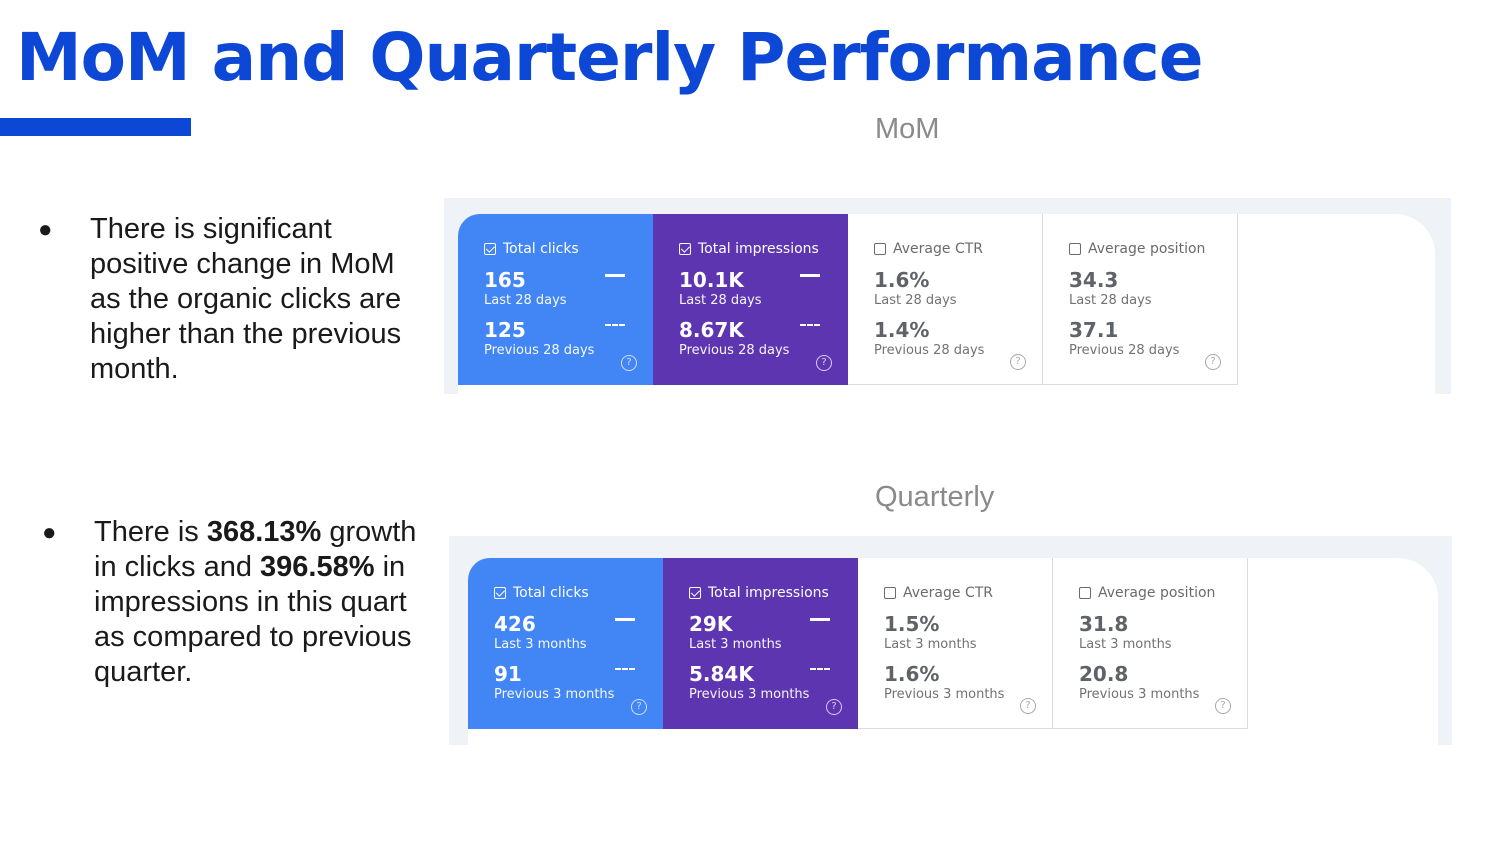  What do you see at coordinates (1104, 674) in the screenshot?
I see `metric-previous-value: 20.8` at bounding box center [1104, 674].